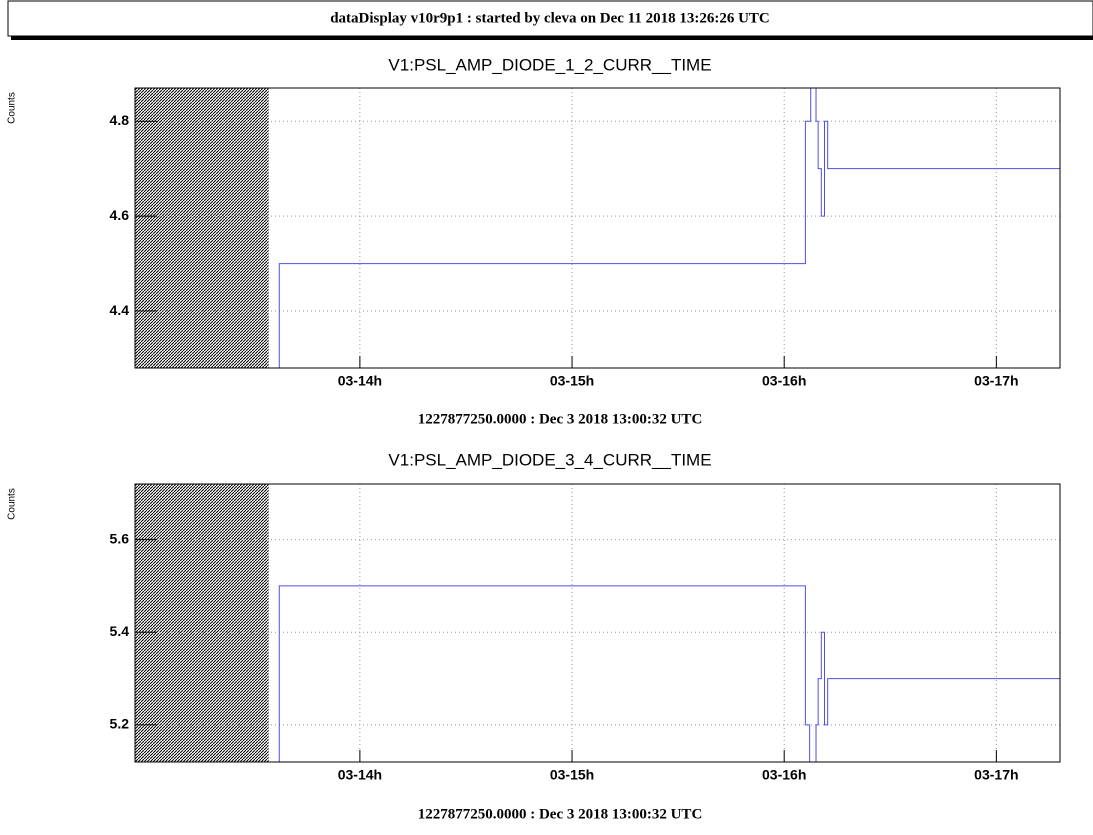 This screenshot has height=835, width=1093. What do you see at coordinates (549, 64) in the screenshot?
I see `chart-title: V1:PSL_AMP_DIODE_1_2_CURR__TIME` at bounding box center [549, 64].